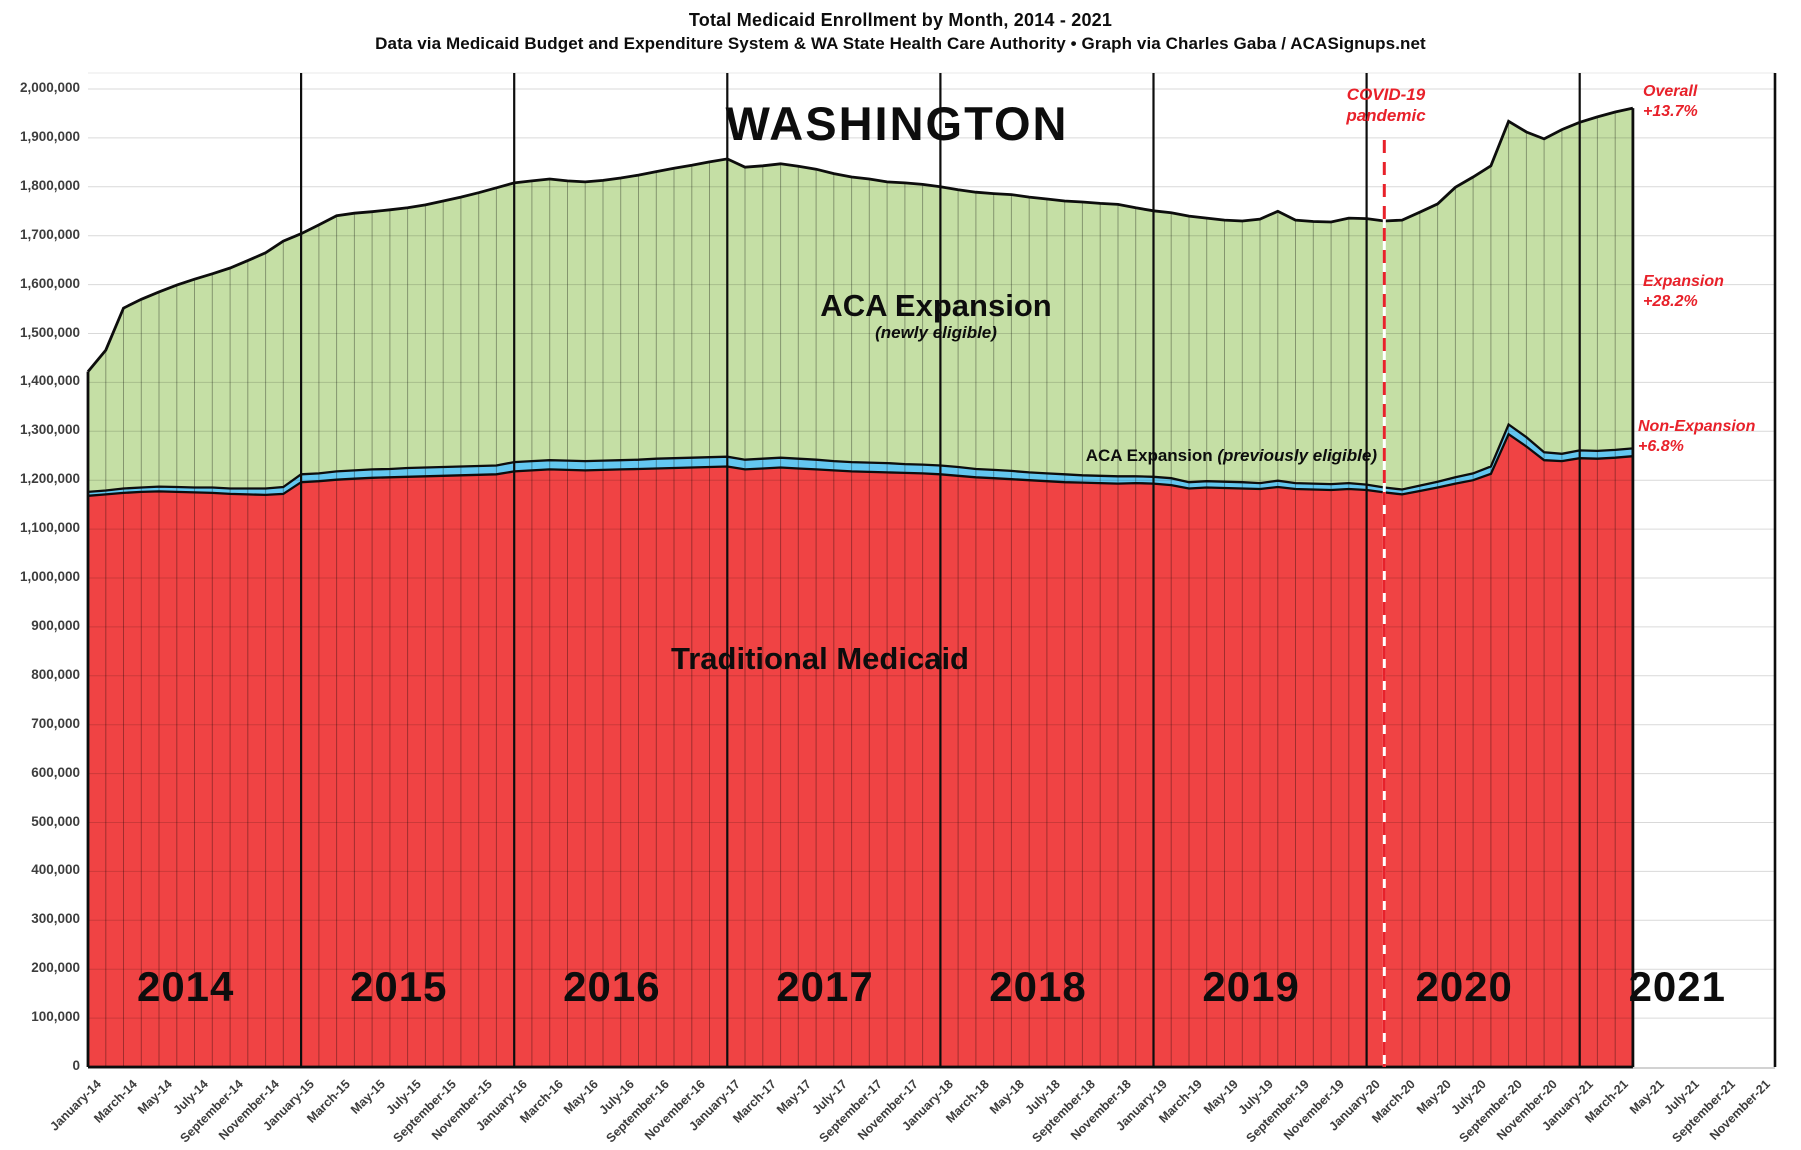 The height and width of the screenshot is (1150, 1801). What do you see at coordinates (1677, 986) in the screenshot?
I see `year-label: 2021` at bounding box center [1677, 986].